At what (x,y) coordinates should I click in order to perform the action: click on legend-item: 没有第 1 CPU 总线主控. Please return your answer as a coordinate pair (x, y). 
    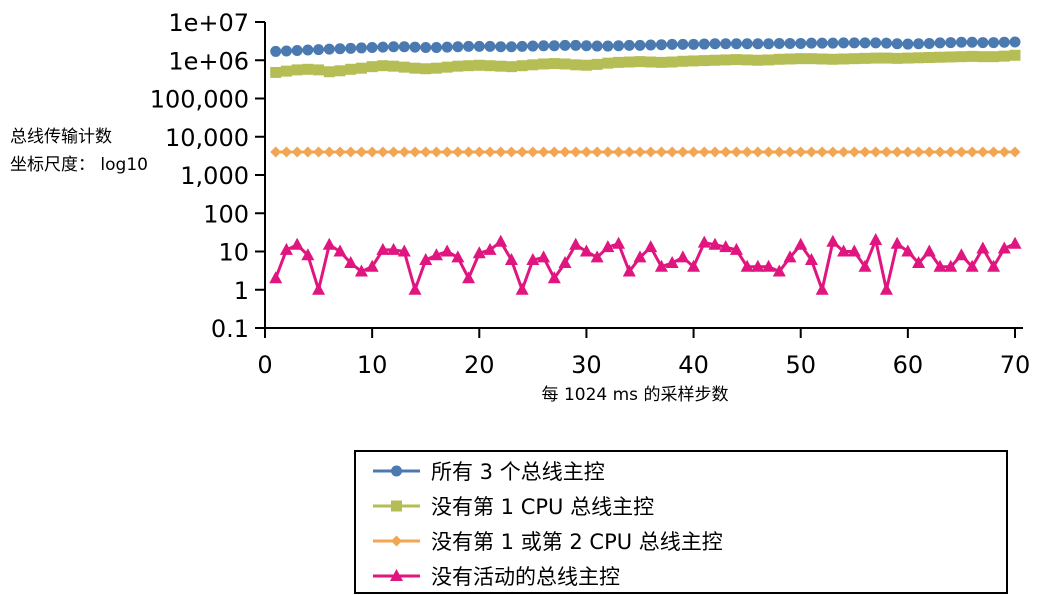
    Looking at the image, I should click on (513, 507).